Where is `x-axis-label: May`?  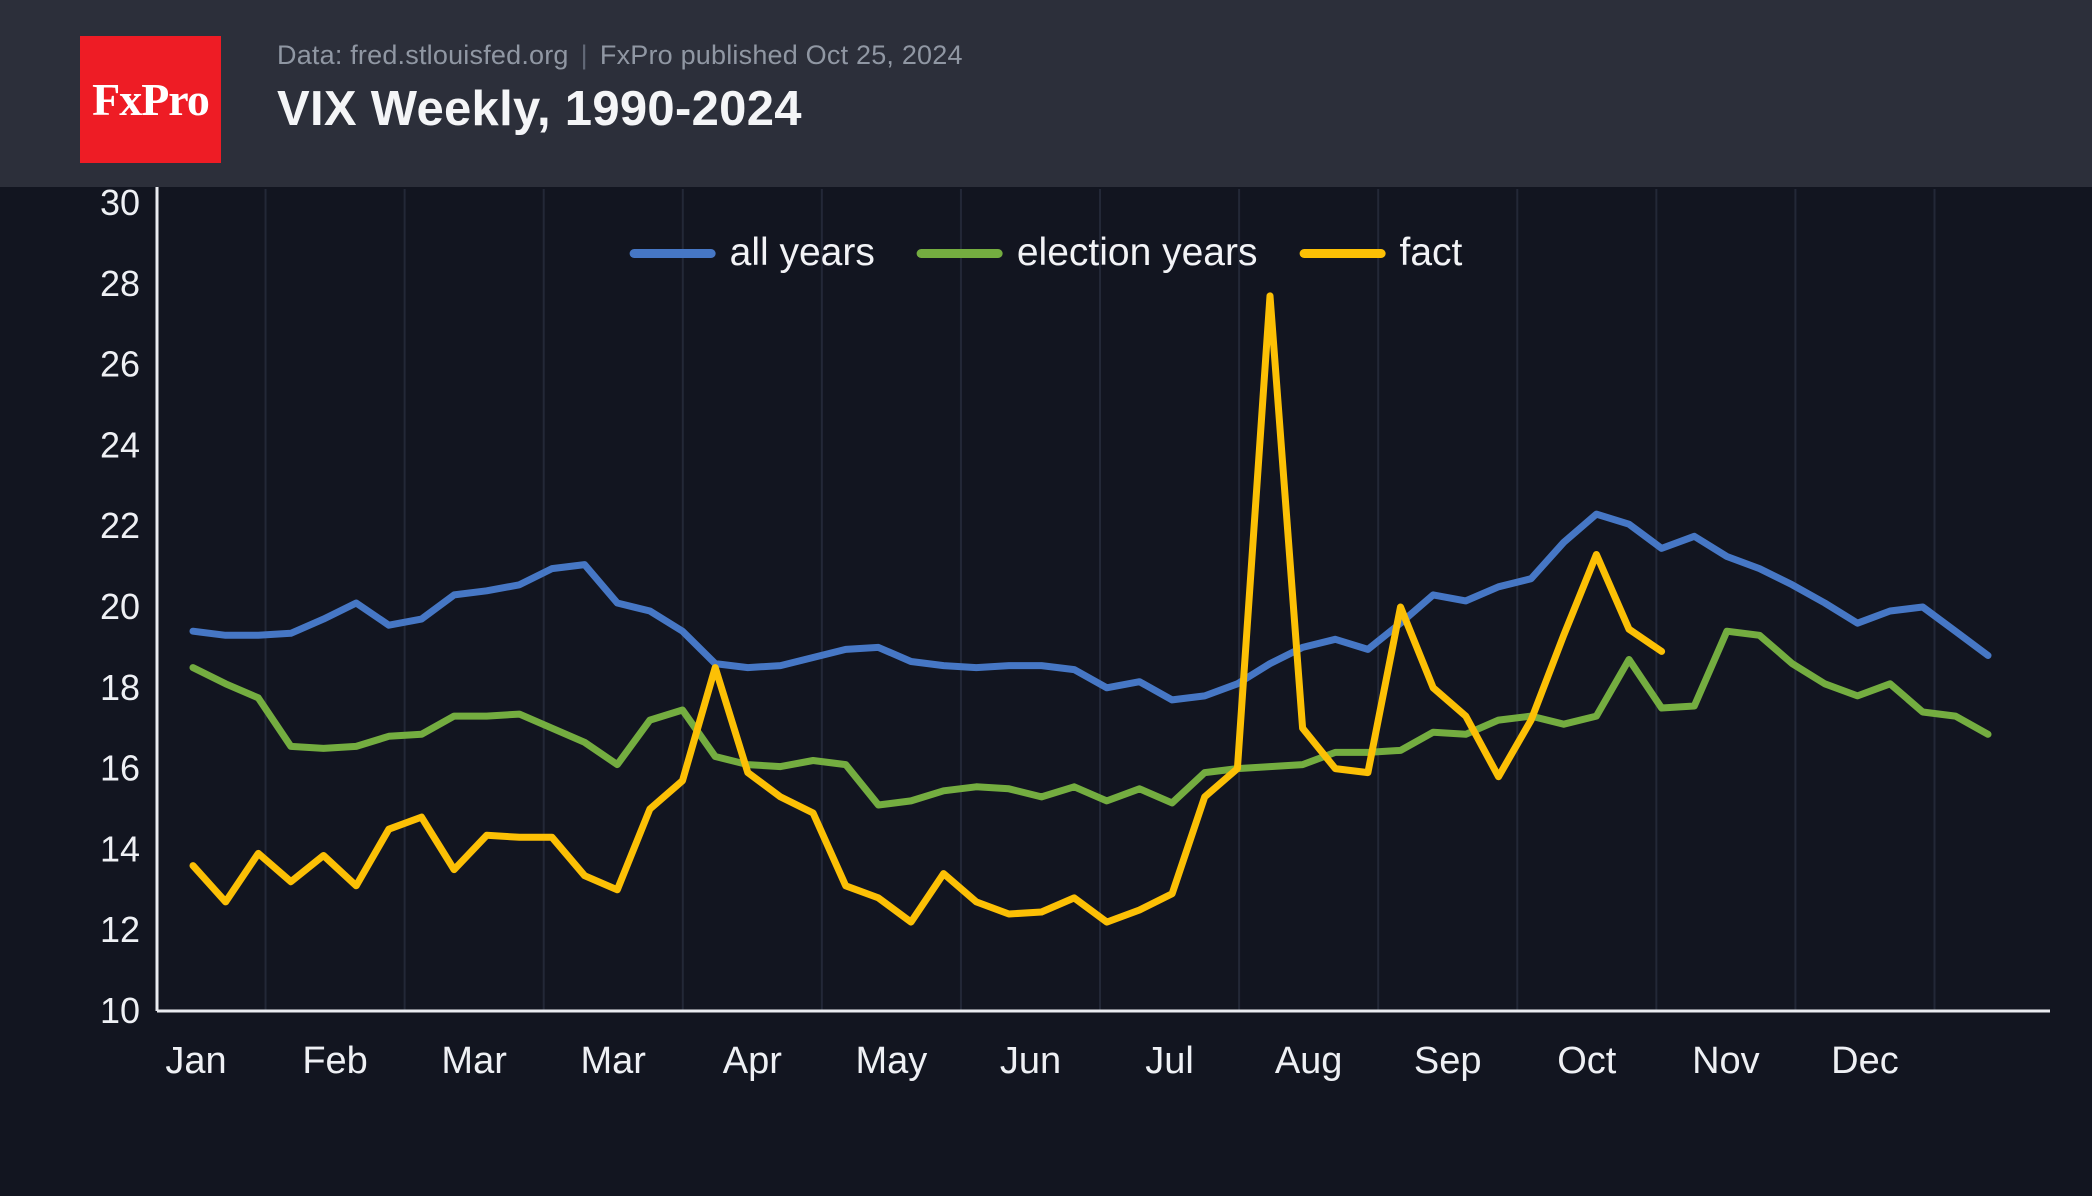 x-axis-label: May is located at coordinates (892, 1061).